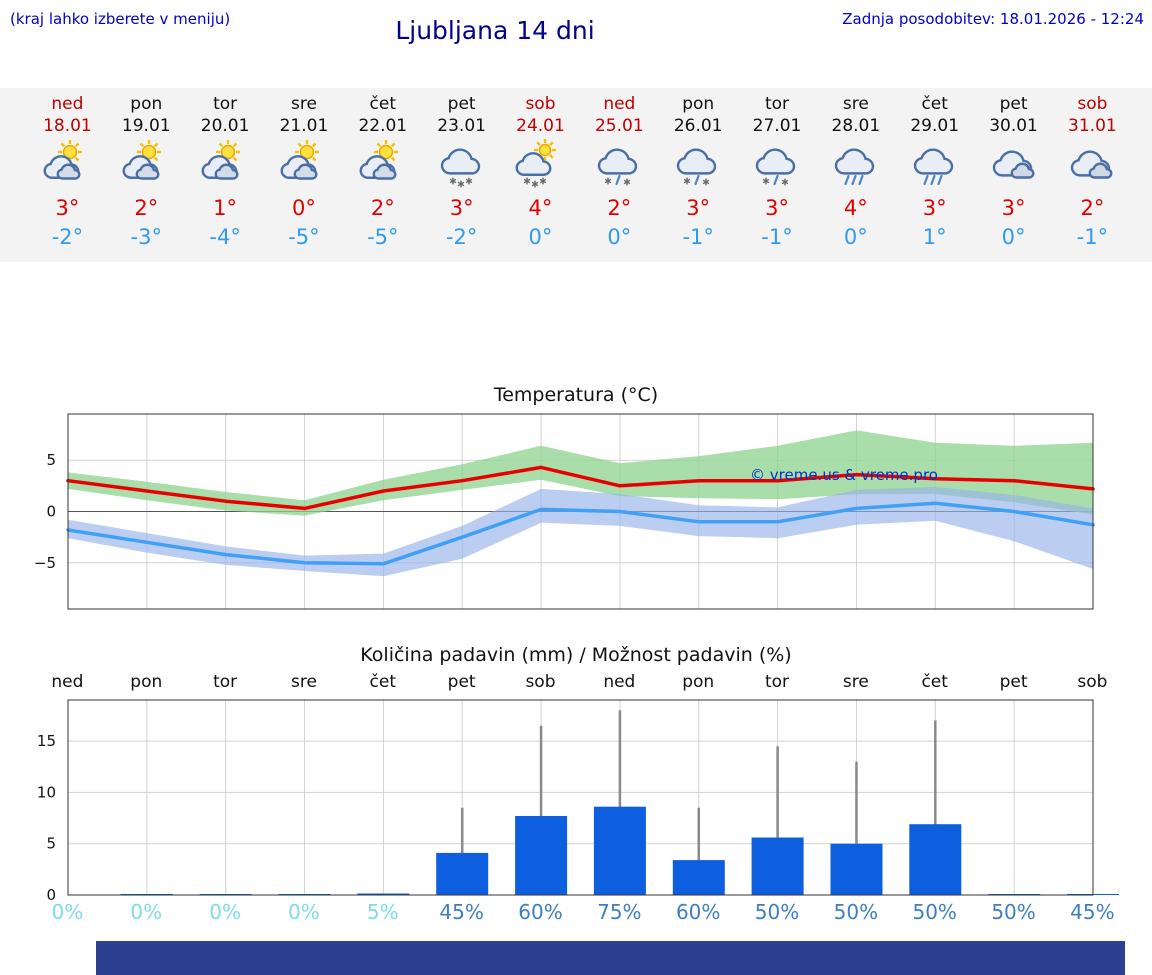 This screenshot has width=1152, height=975. Describe the element at coordinates (540, 912) in the screenshot. I see `precip-chance: 60%` at that location.